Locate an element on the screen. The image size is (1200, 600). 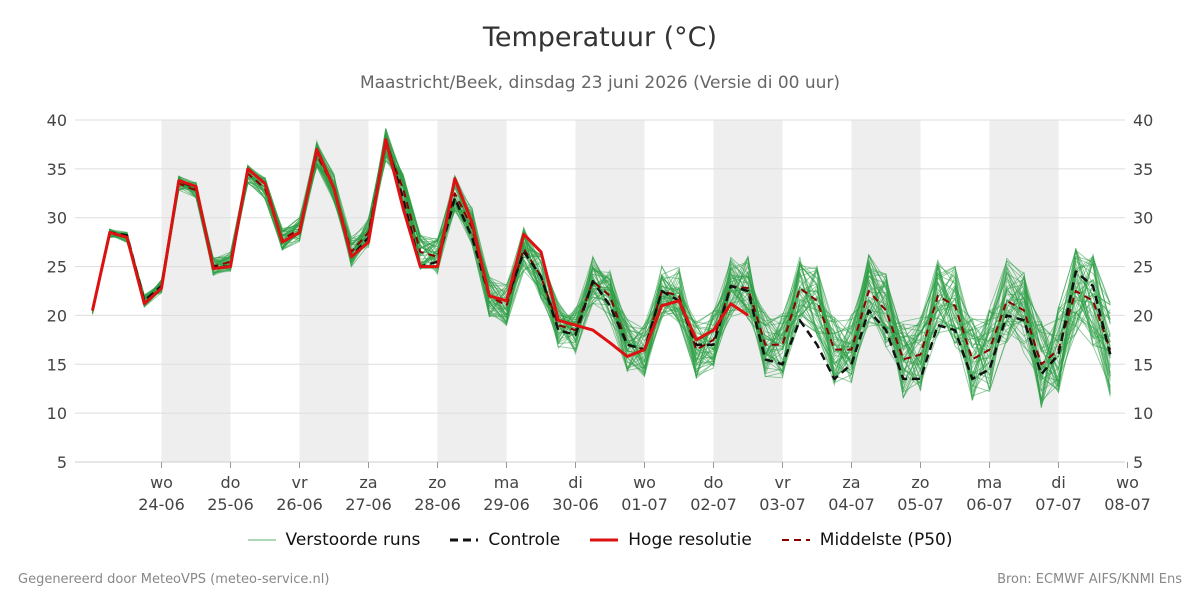
y-tick-left-20: 20 is located at coordinates (57, 315).